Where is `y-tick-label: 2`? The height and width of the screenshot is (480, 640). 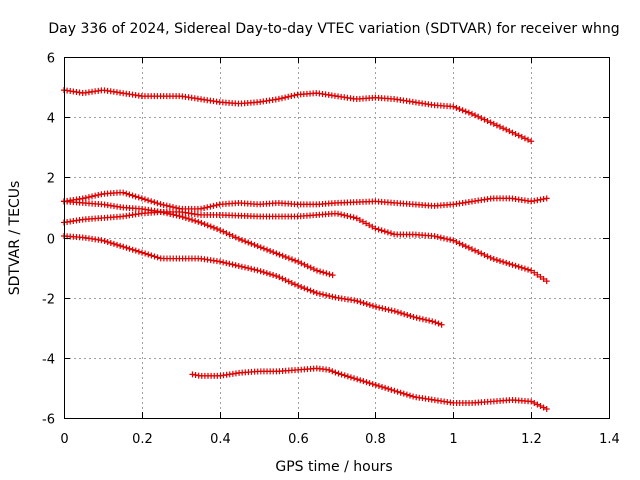
y-tick-label: 2 is located at coordinates (51, 179).